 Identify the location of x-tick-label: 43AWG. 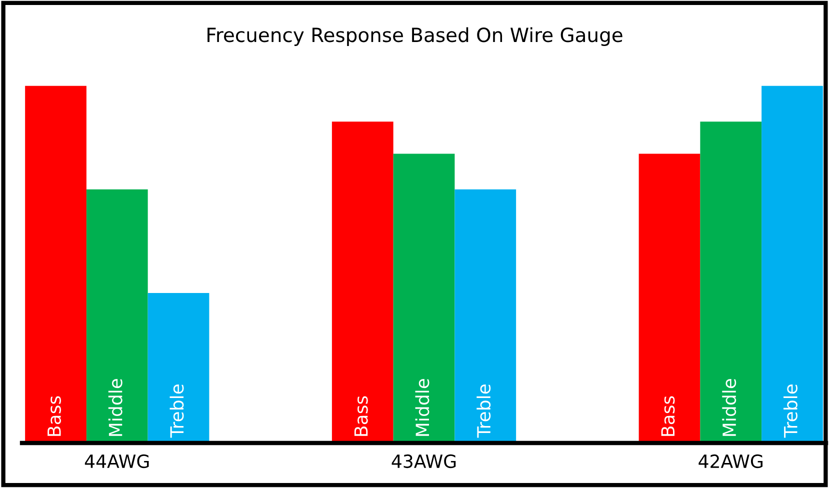
(424, 461).